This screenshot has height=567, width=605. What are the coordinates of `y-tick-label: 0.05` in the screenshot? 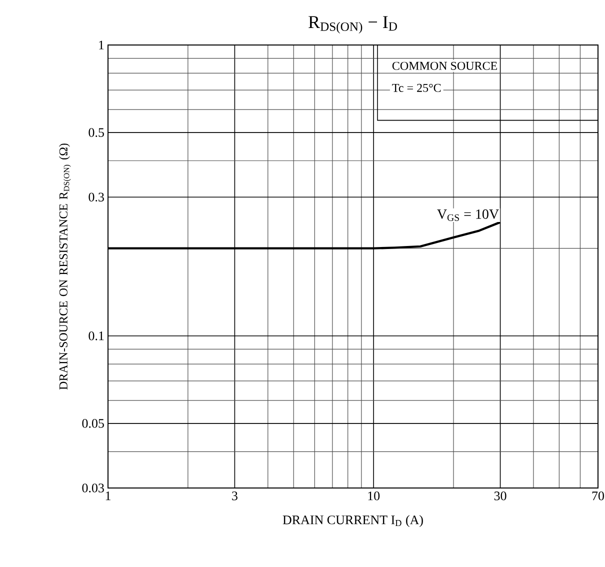 It's located at (93, 423).